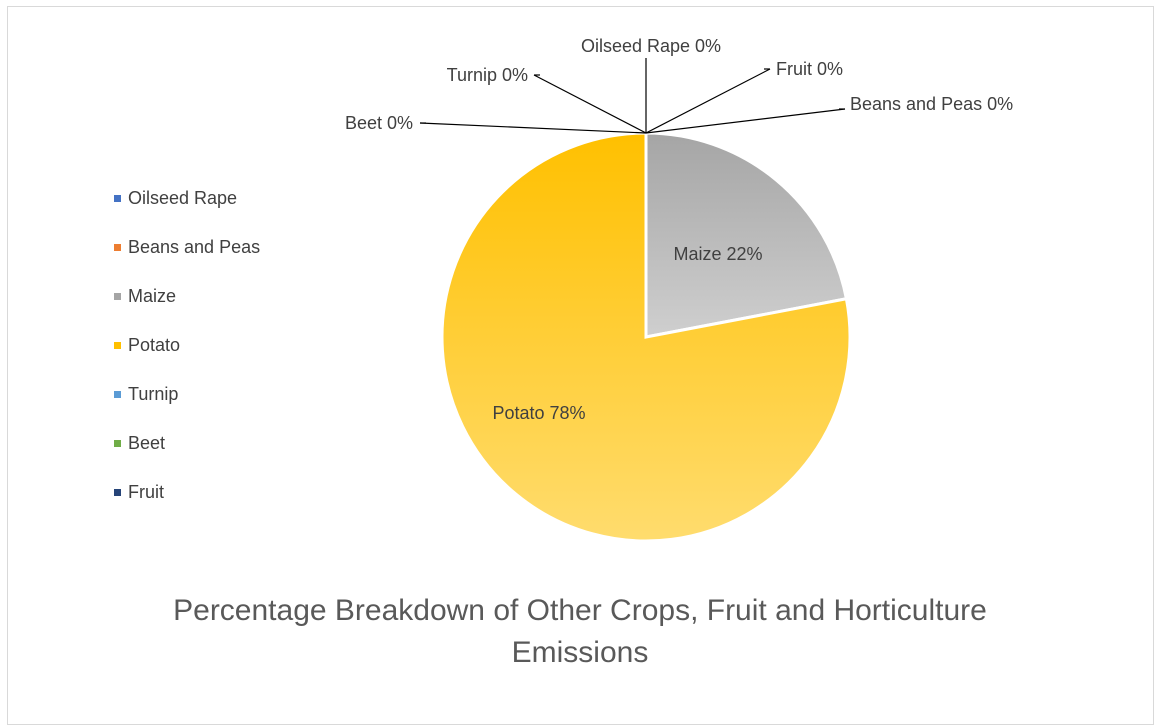  I want to click on legend-label-potato: Potato, so click(154, 345).